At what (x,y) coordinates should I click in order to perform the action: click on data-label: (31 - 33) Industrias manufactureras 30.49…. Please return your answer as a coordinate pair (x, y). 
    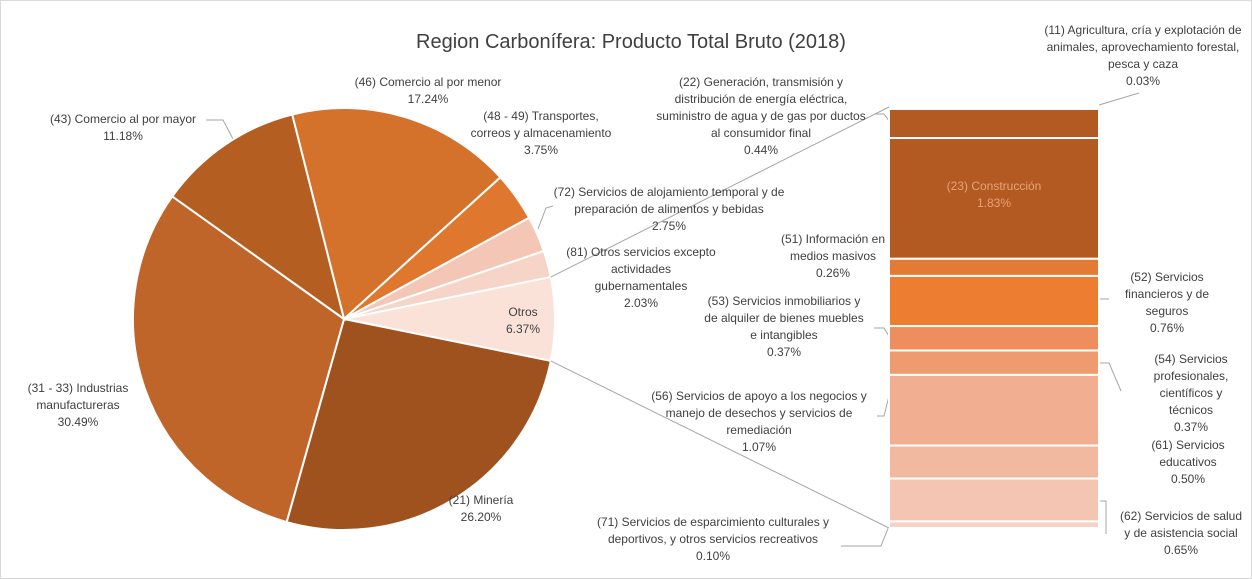
    Looking at the image, I should click on (78, 405).